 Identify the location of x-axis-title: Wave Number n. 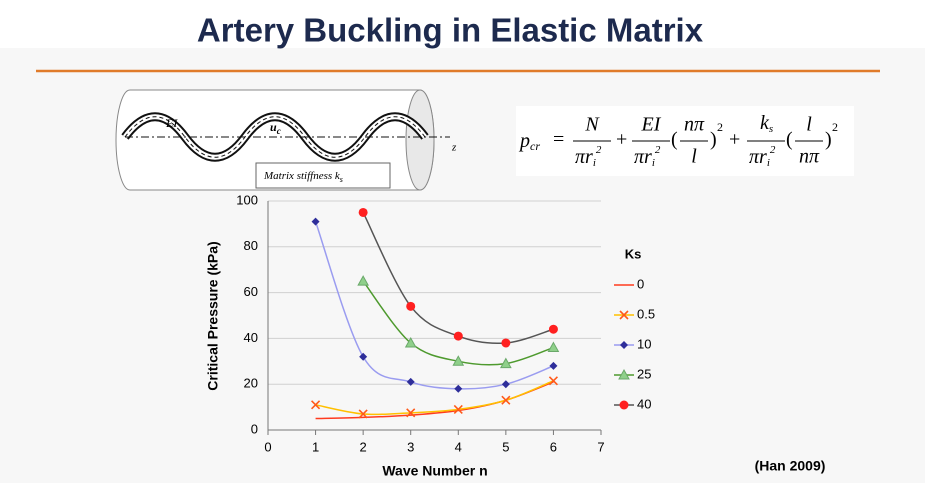
(434, 471).